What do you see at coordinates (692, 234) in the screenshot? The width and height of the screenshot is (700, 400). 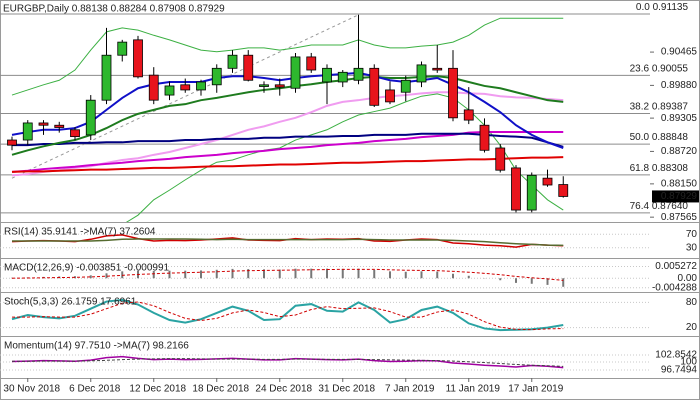 I see `y-tick-label: 70` at bounding box center [692, 234].